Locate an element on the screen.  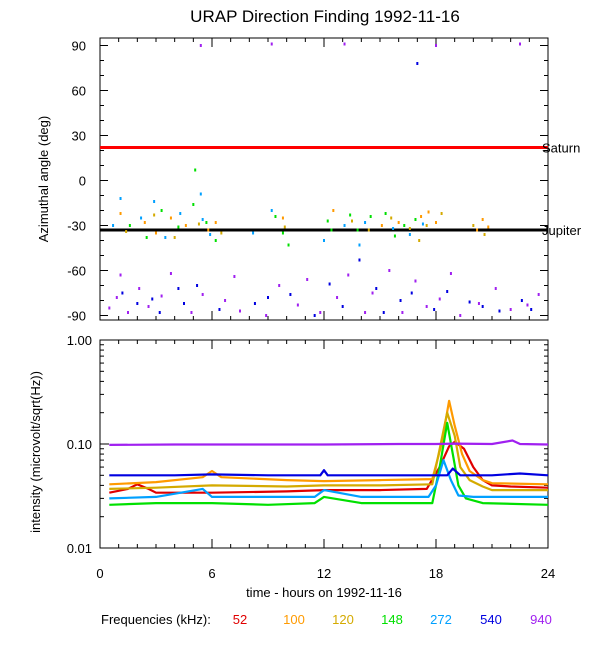
legend-item-100khz: 100 is located at coordinates (294, 619).